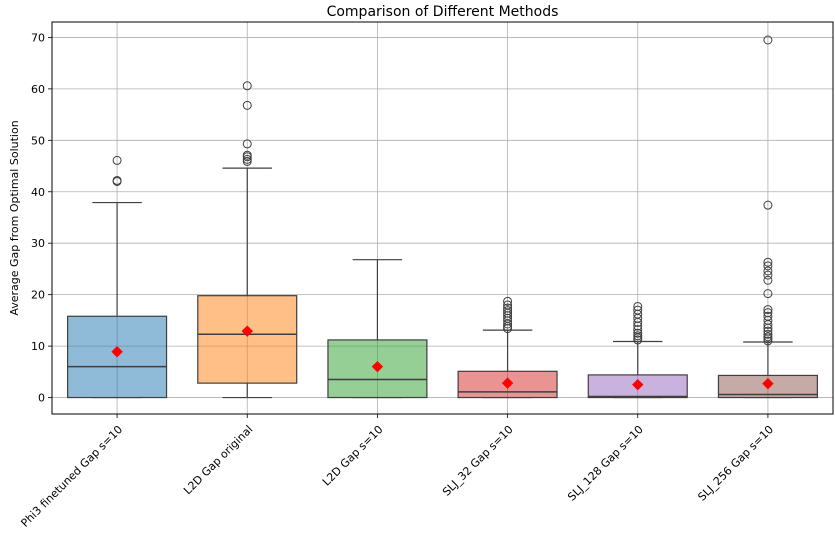  I want to click on x-tick-label: SLJ_128 Gap s=10, so click(605, 463).